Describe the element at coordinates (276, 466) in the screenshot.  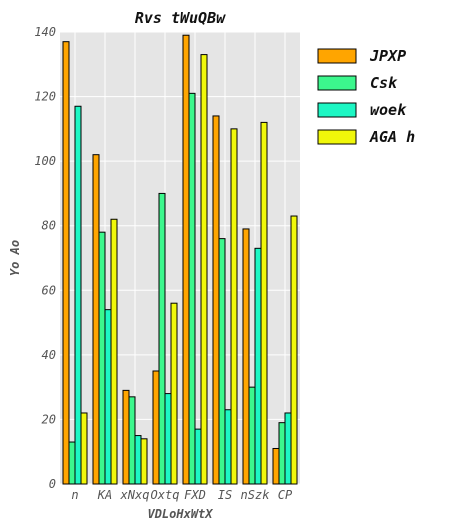
I see `bar-JPXP-CP` at that location.